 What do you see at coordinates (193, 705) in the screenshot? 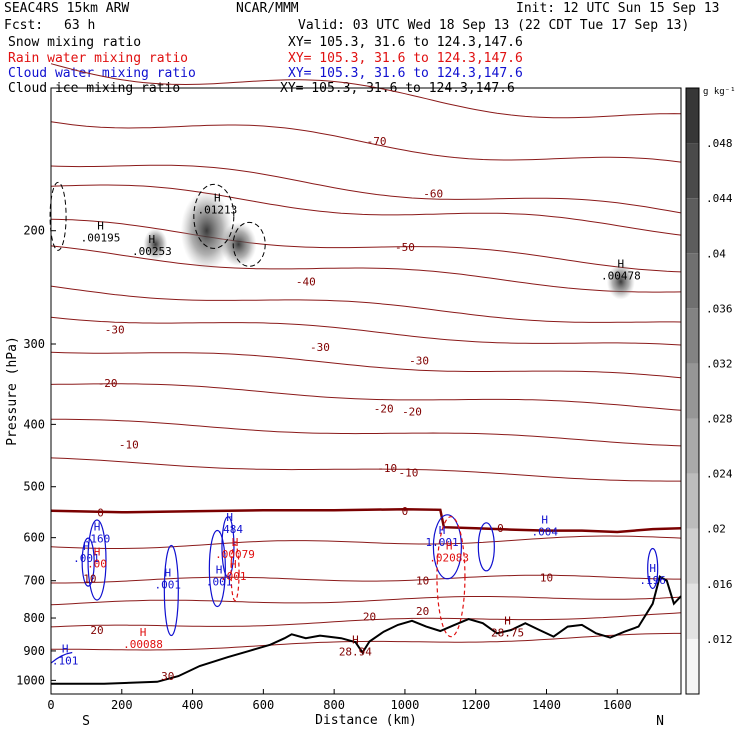
I see `x-tick-label: 400` at bounding box center [193, 705].